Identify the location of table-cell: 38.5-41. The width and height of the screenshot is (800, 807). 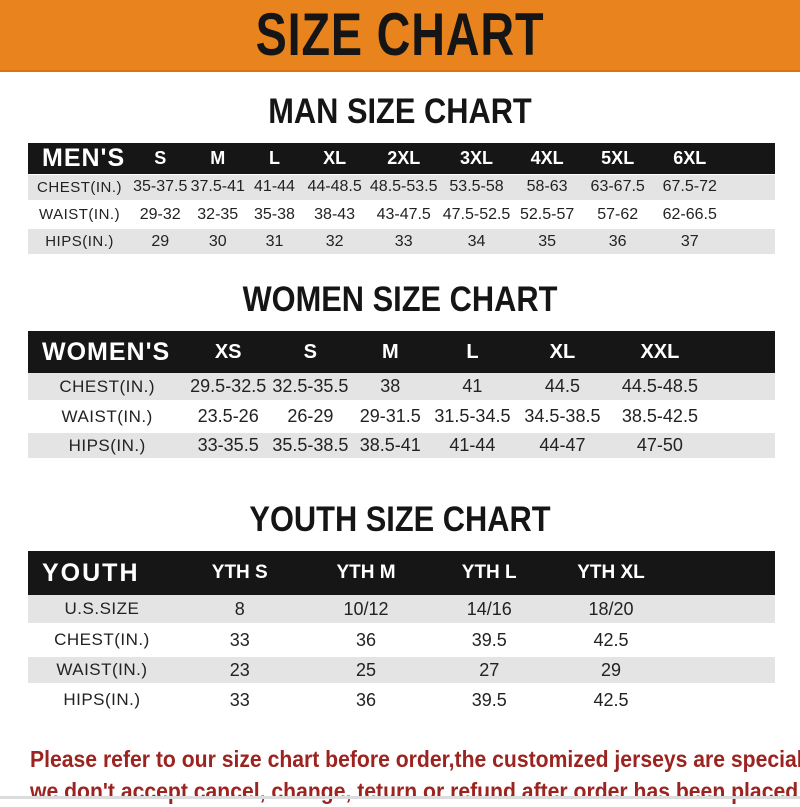
(390, 446).